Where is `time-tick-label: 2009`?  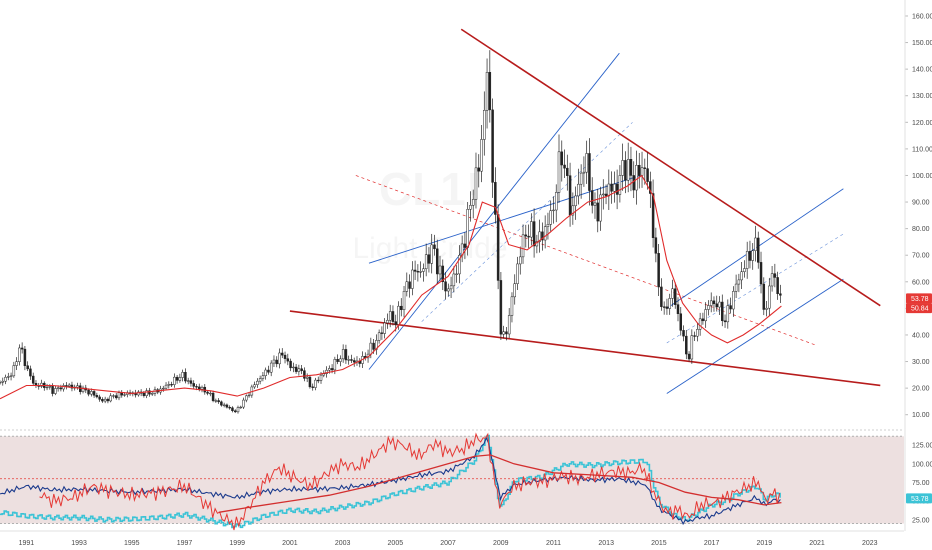 time-tick-label: 2009 is located at coordinates (501, 543).